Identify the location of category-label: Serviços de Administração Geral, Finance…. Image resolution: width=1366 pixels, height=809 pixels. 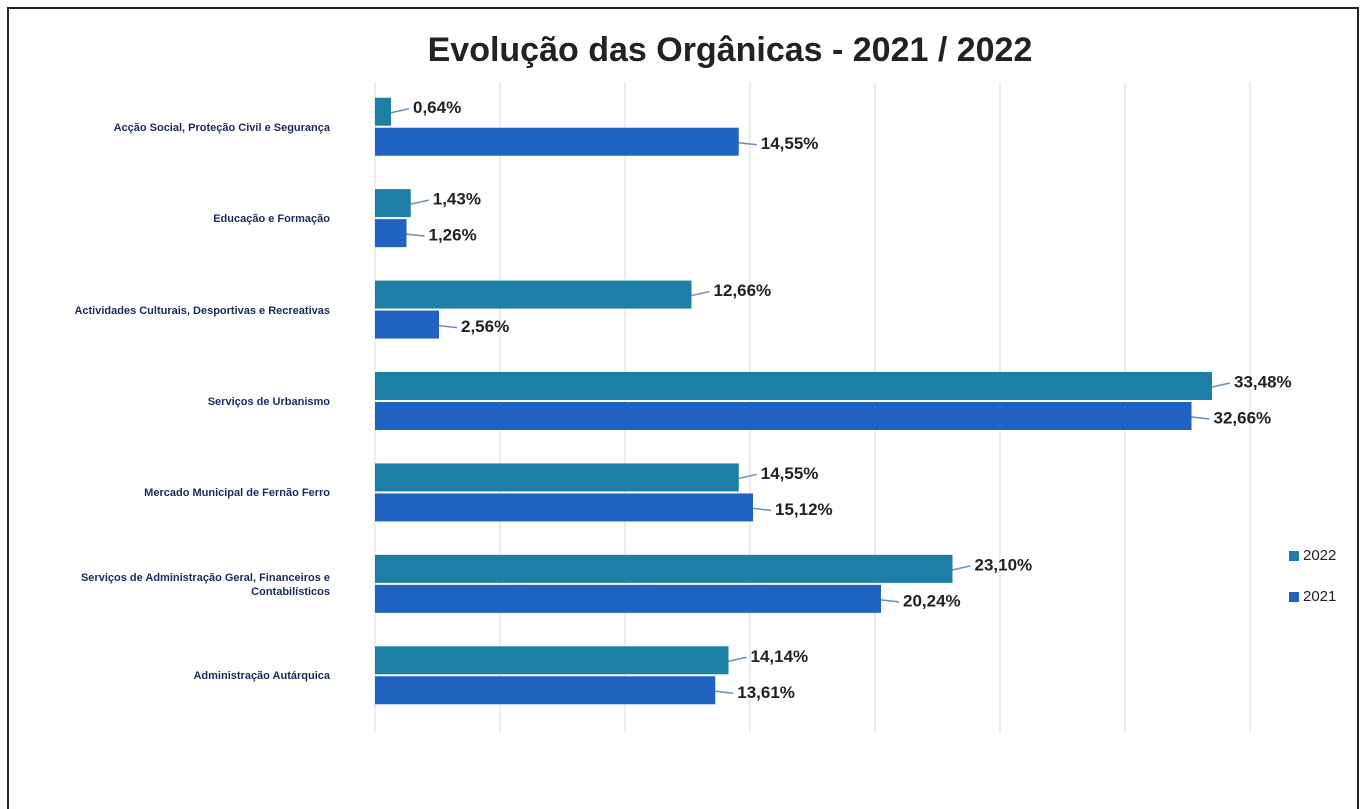
(205, 584).